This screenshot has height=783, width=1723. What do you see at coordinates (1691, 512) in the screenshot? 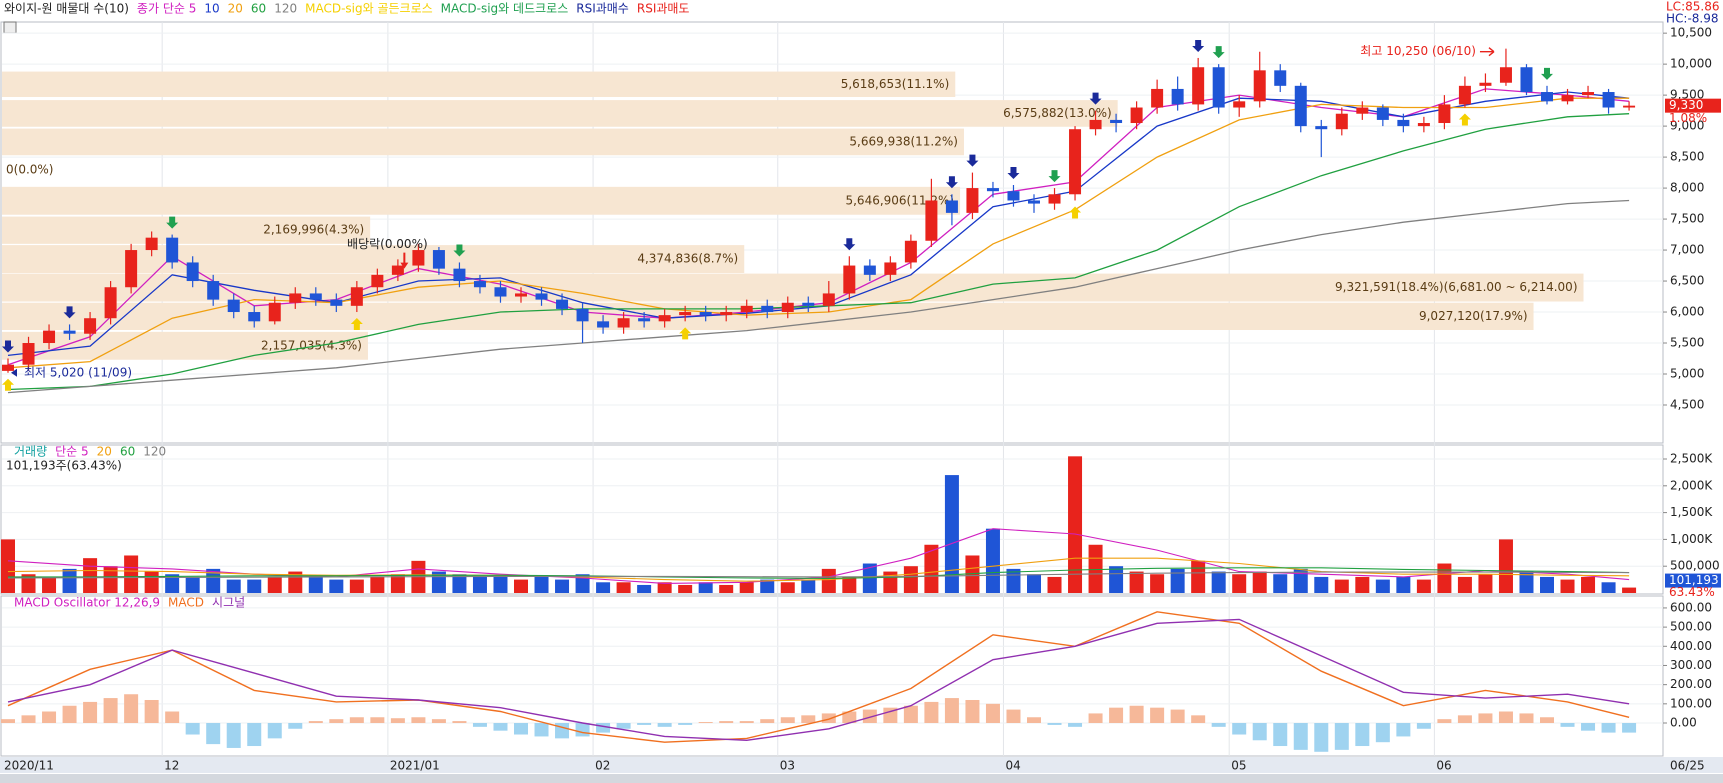
I see `y-tick-label: 1,500K` at bounding box center [1691, 512].